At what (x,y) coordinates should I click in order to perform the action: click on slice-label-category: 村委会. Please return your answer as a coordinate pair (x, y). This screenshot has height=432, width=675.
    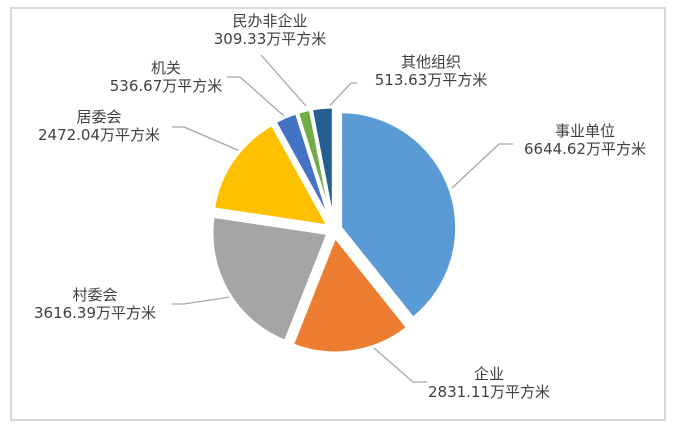
    Looking at the image, I should click on (95, 295).